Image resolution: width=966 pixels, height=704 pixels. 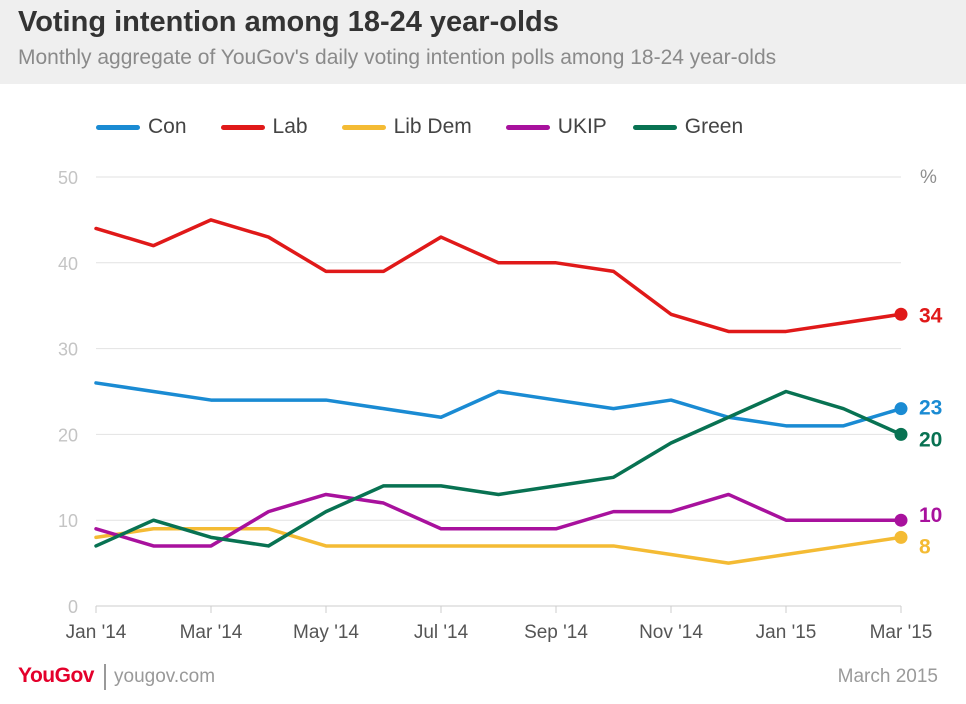 I want to click on y-axis-unit-label: %, so click(x=928, y=177).